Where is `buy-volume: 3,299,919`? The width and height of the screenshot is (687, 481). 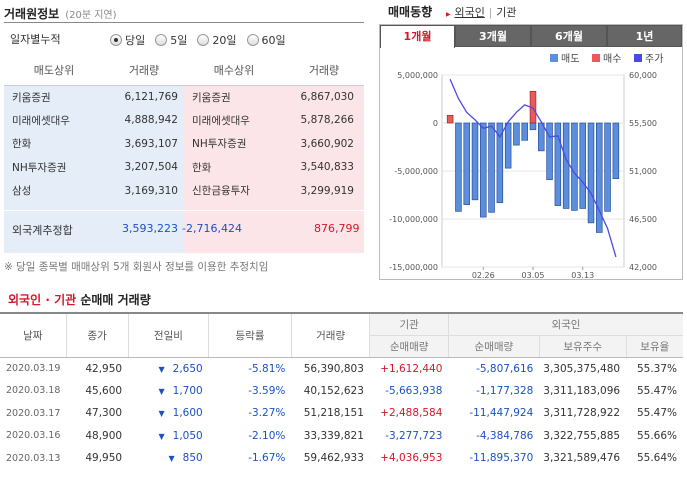 buy-volume: 3,299,919 is located at coordinates (327, 190).